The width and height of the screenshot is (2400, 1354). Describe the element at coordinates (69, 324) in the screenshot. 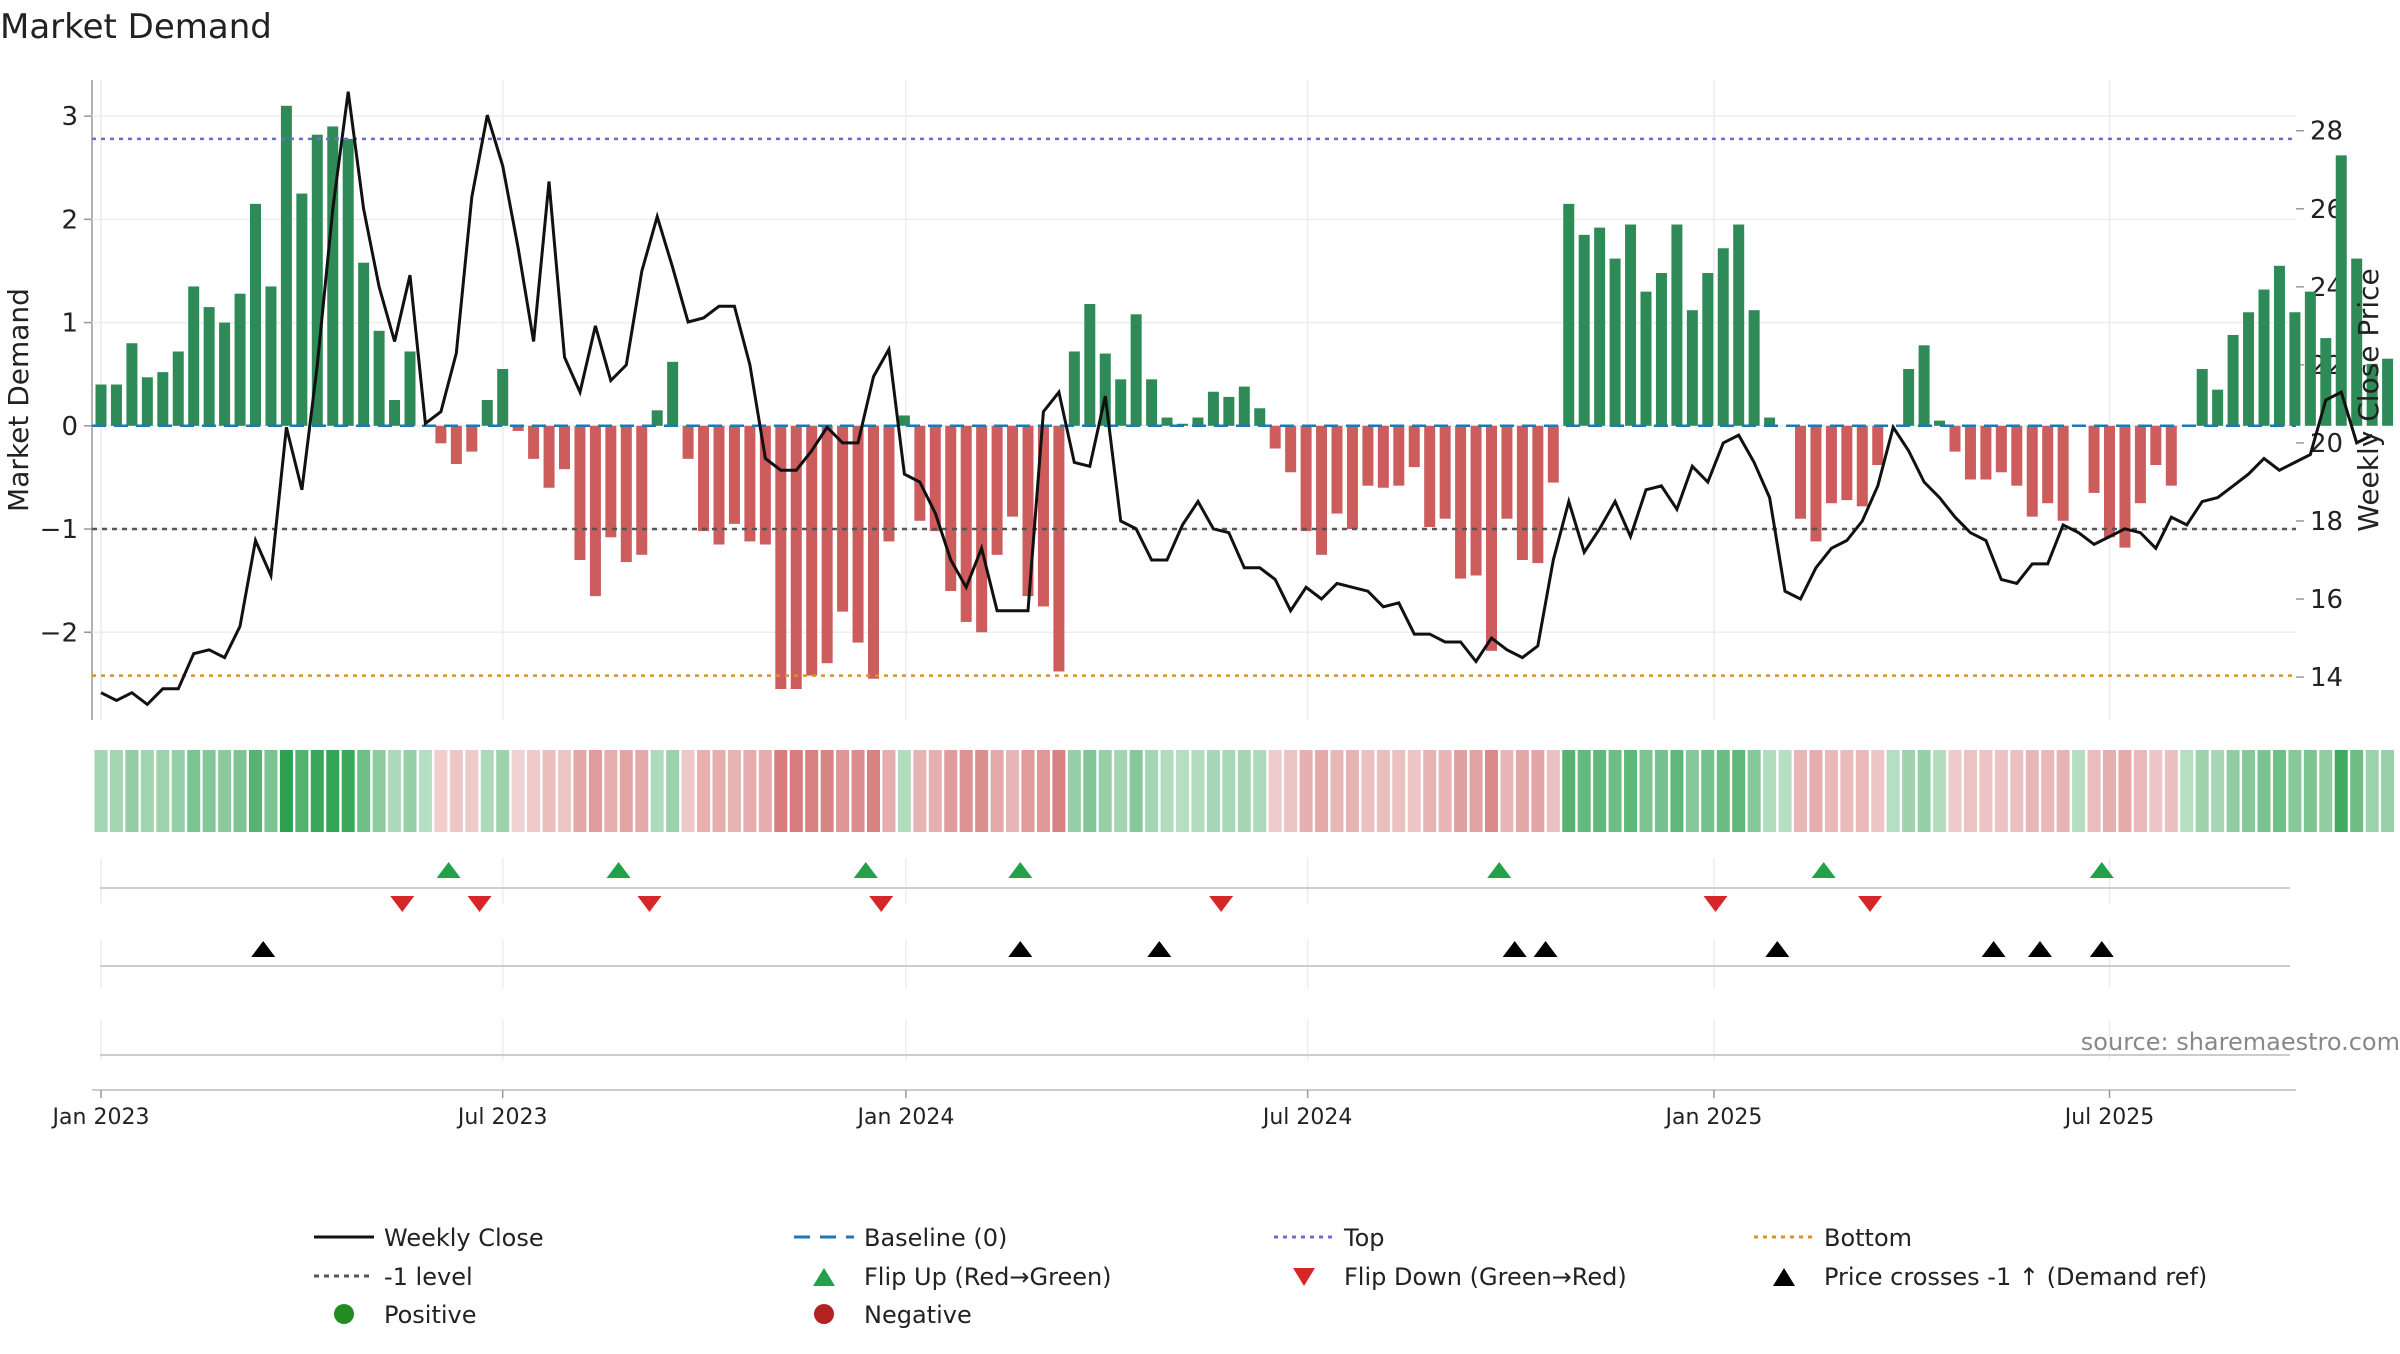

I see `y-tick-label: 1` at that location.